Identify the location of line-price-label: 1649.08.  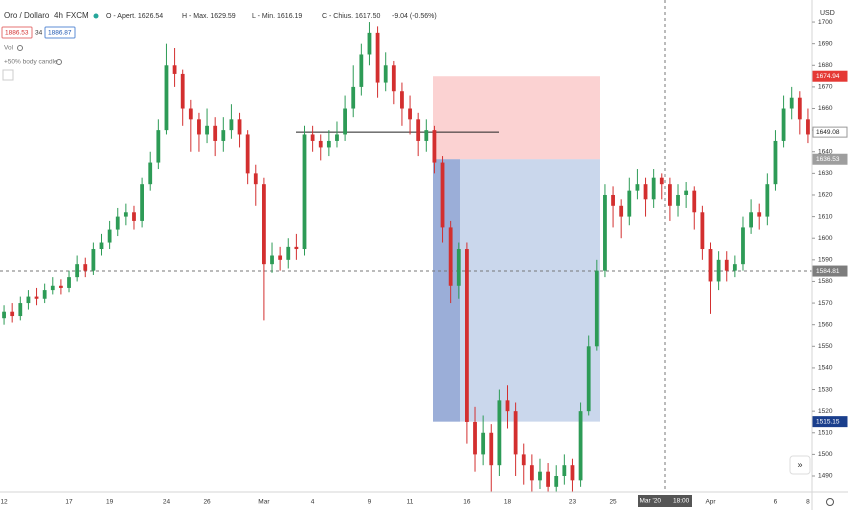
(828, 132).